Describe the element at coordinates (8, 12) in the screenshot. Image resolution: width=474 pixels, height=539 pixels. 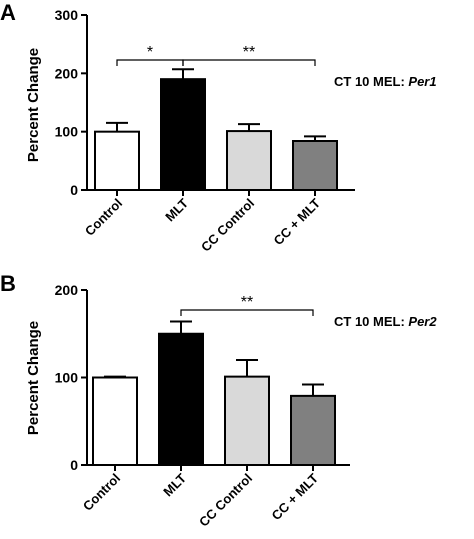
I see `panel-a-letter: A` at that location.